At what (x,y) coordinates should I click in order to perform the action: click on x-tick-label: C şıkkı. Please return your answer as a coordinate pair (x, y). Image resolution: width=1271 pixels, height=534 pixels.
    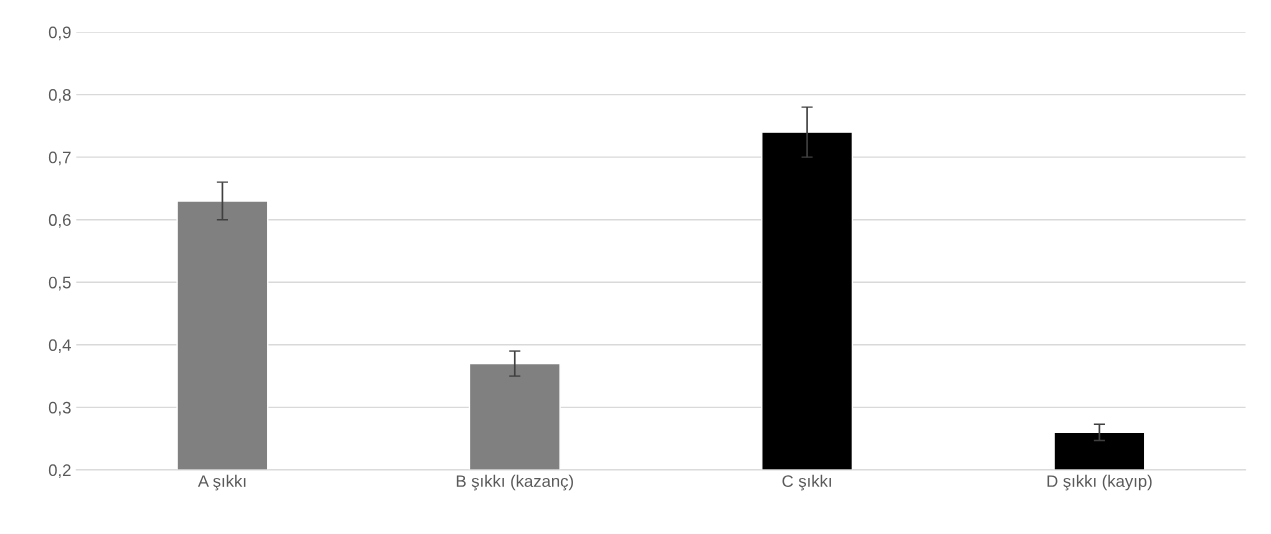
    Looking at the image, I should click on (806, 482).